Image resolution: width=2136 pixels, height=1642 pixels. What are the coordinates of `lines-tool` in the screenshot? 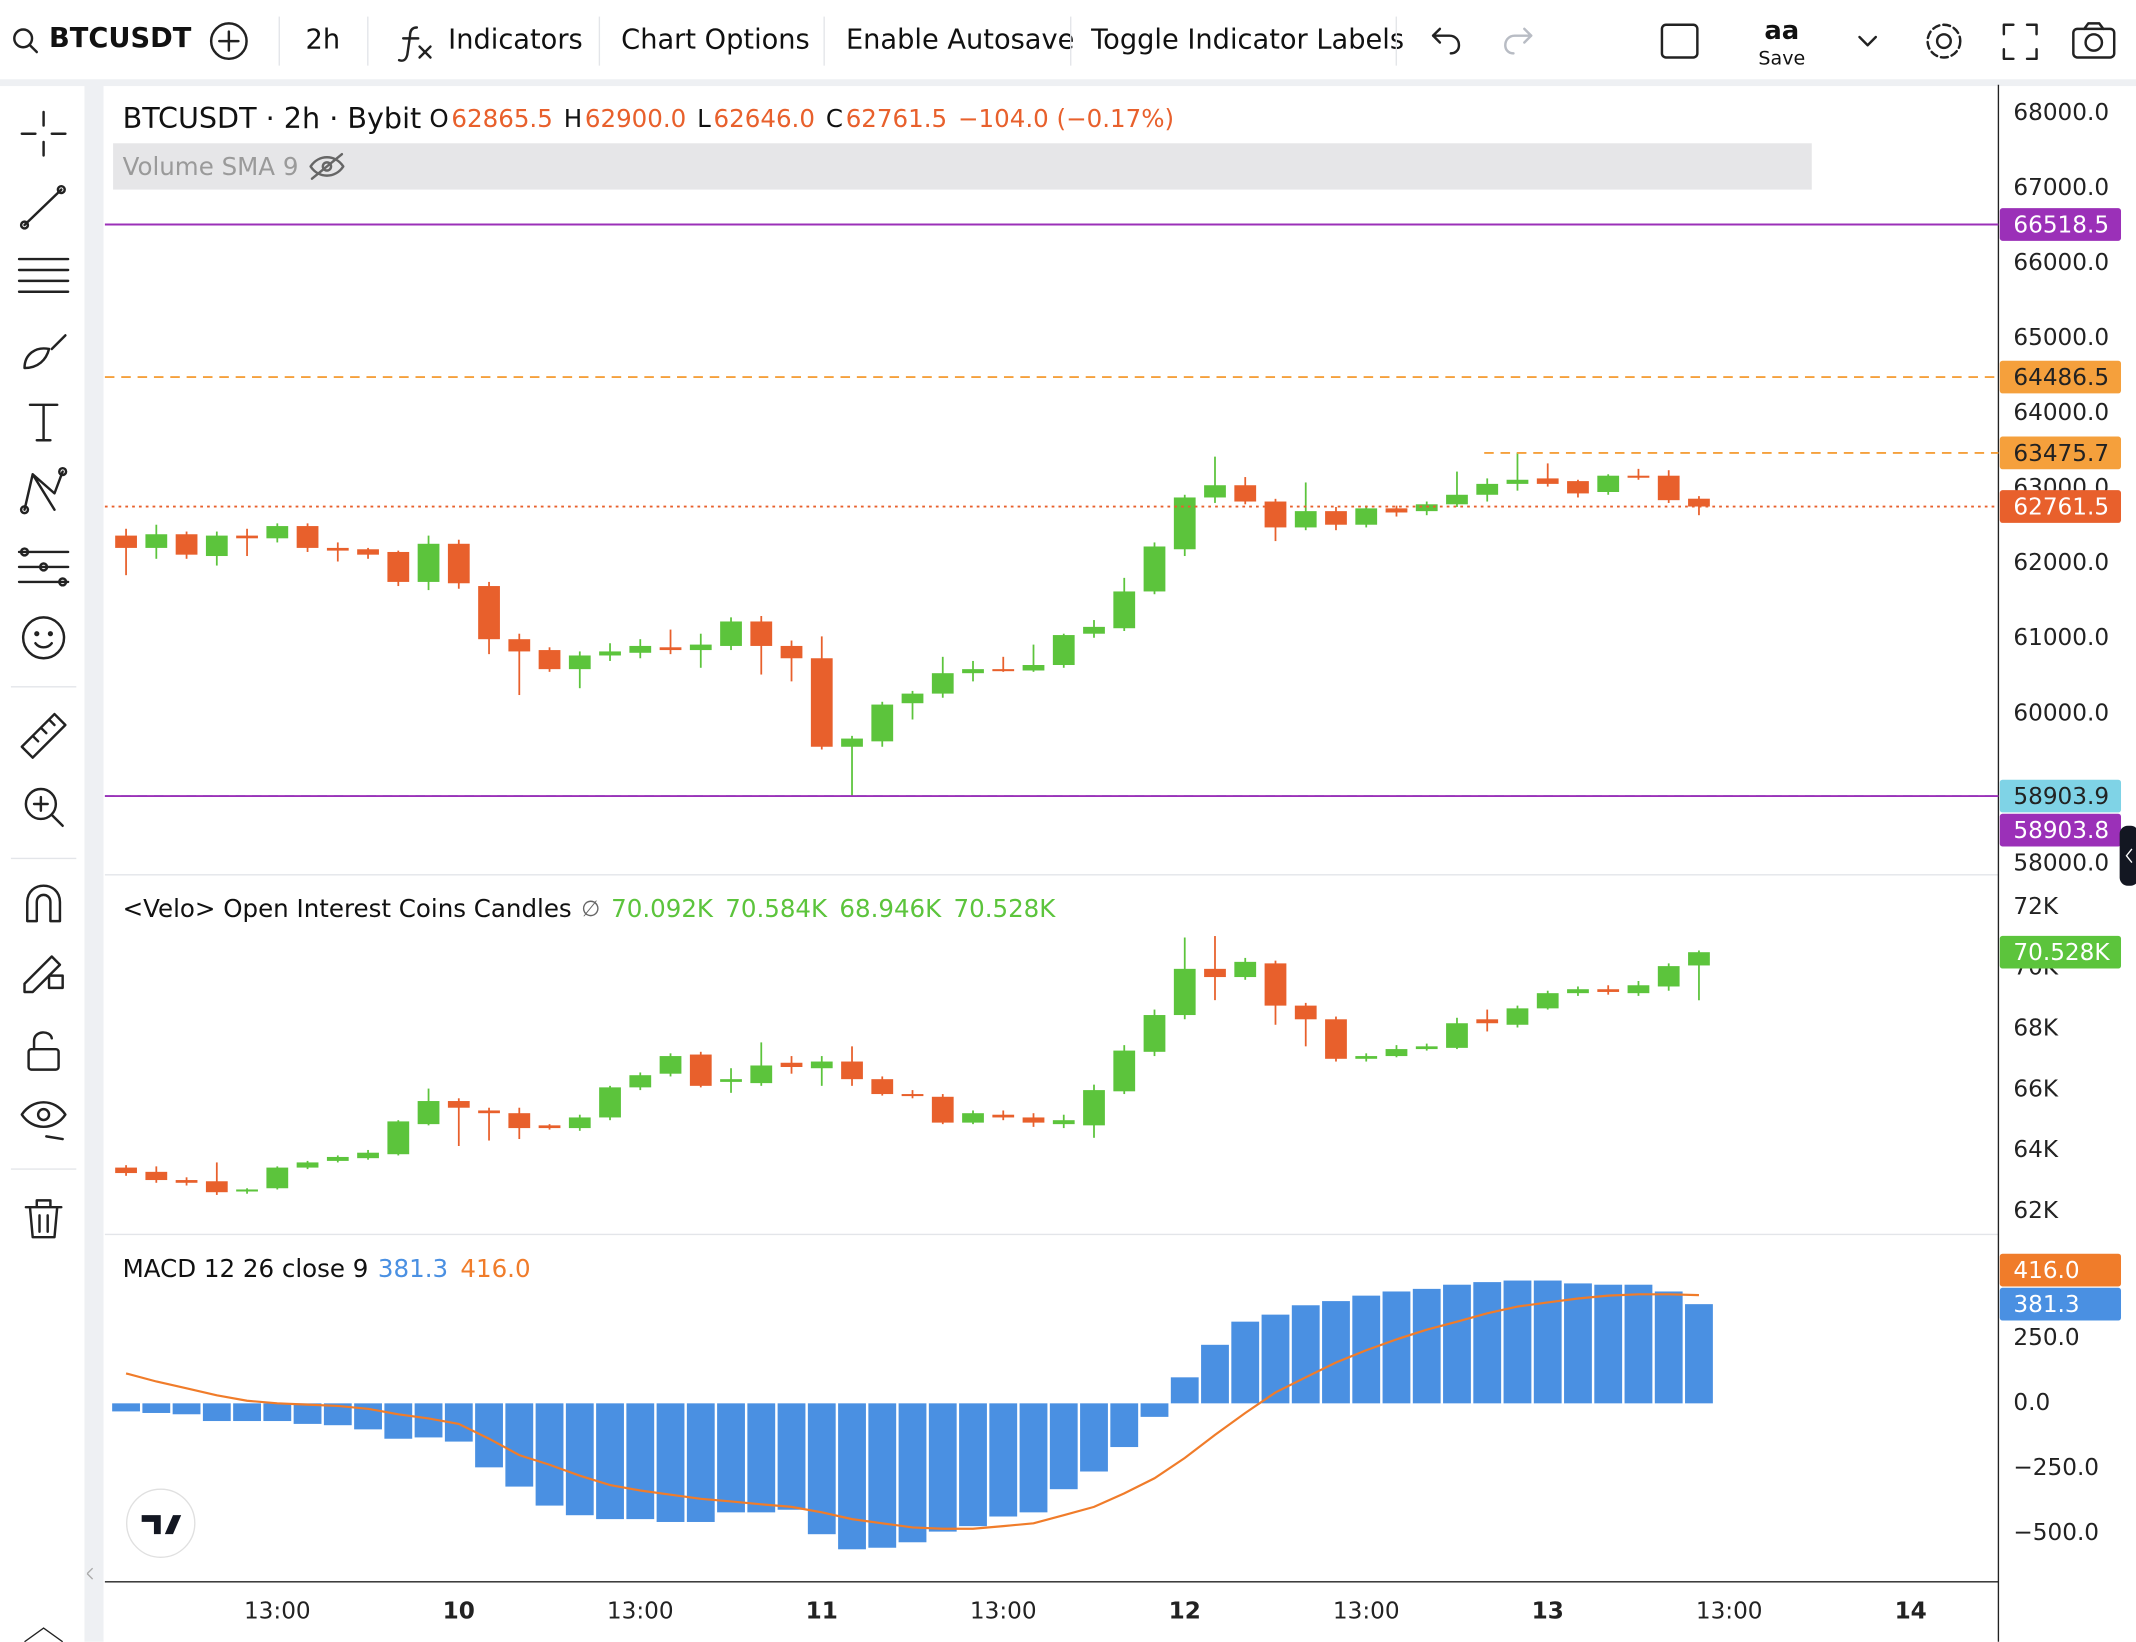 It's located at (43, 275).